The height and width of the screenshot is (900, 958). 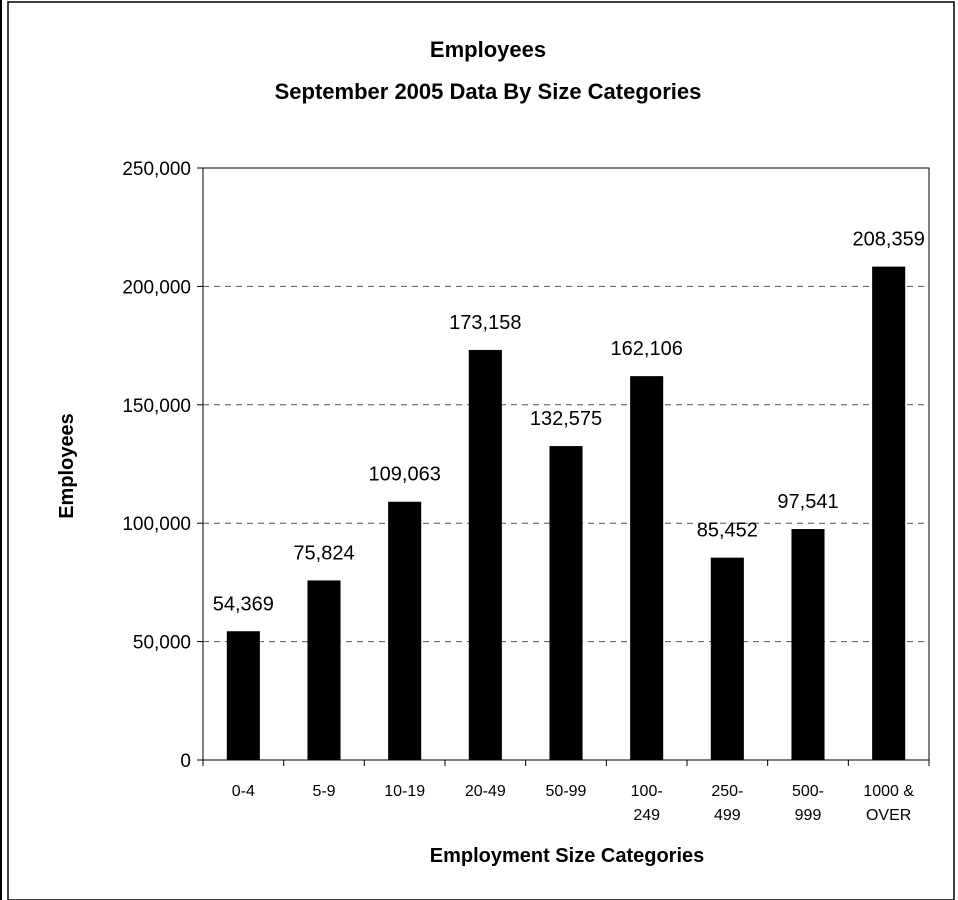 What do you see at coordinates (727, 531) in the screenshot?
I see `bar-value-label: 85,452` at bounding box center [727, 531].